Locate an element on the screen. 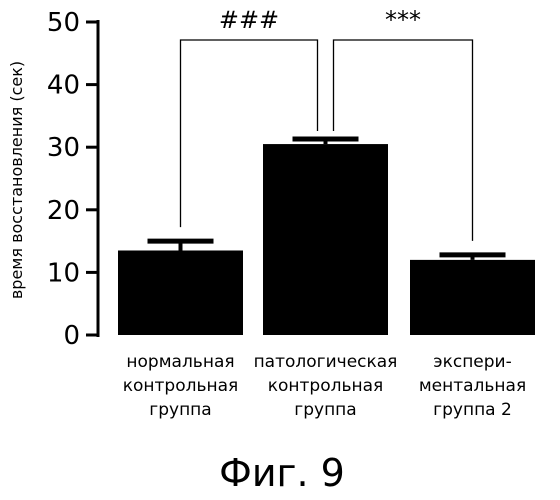 The width and height of the screenshot is (560, 500). y-axis-label: время восстановления (сек) is located at coordinates (16, 180).